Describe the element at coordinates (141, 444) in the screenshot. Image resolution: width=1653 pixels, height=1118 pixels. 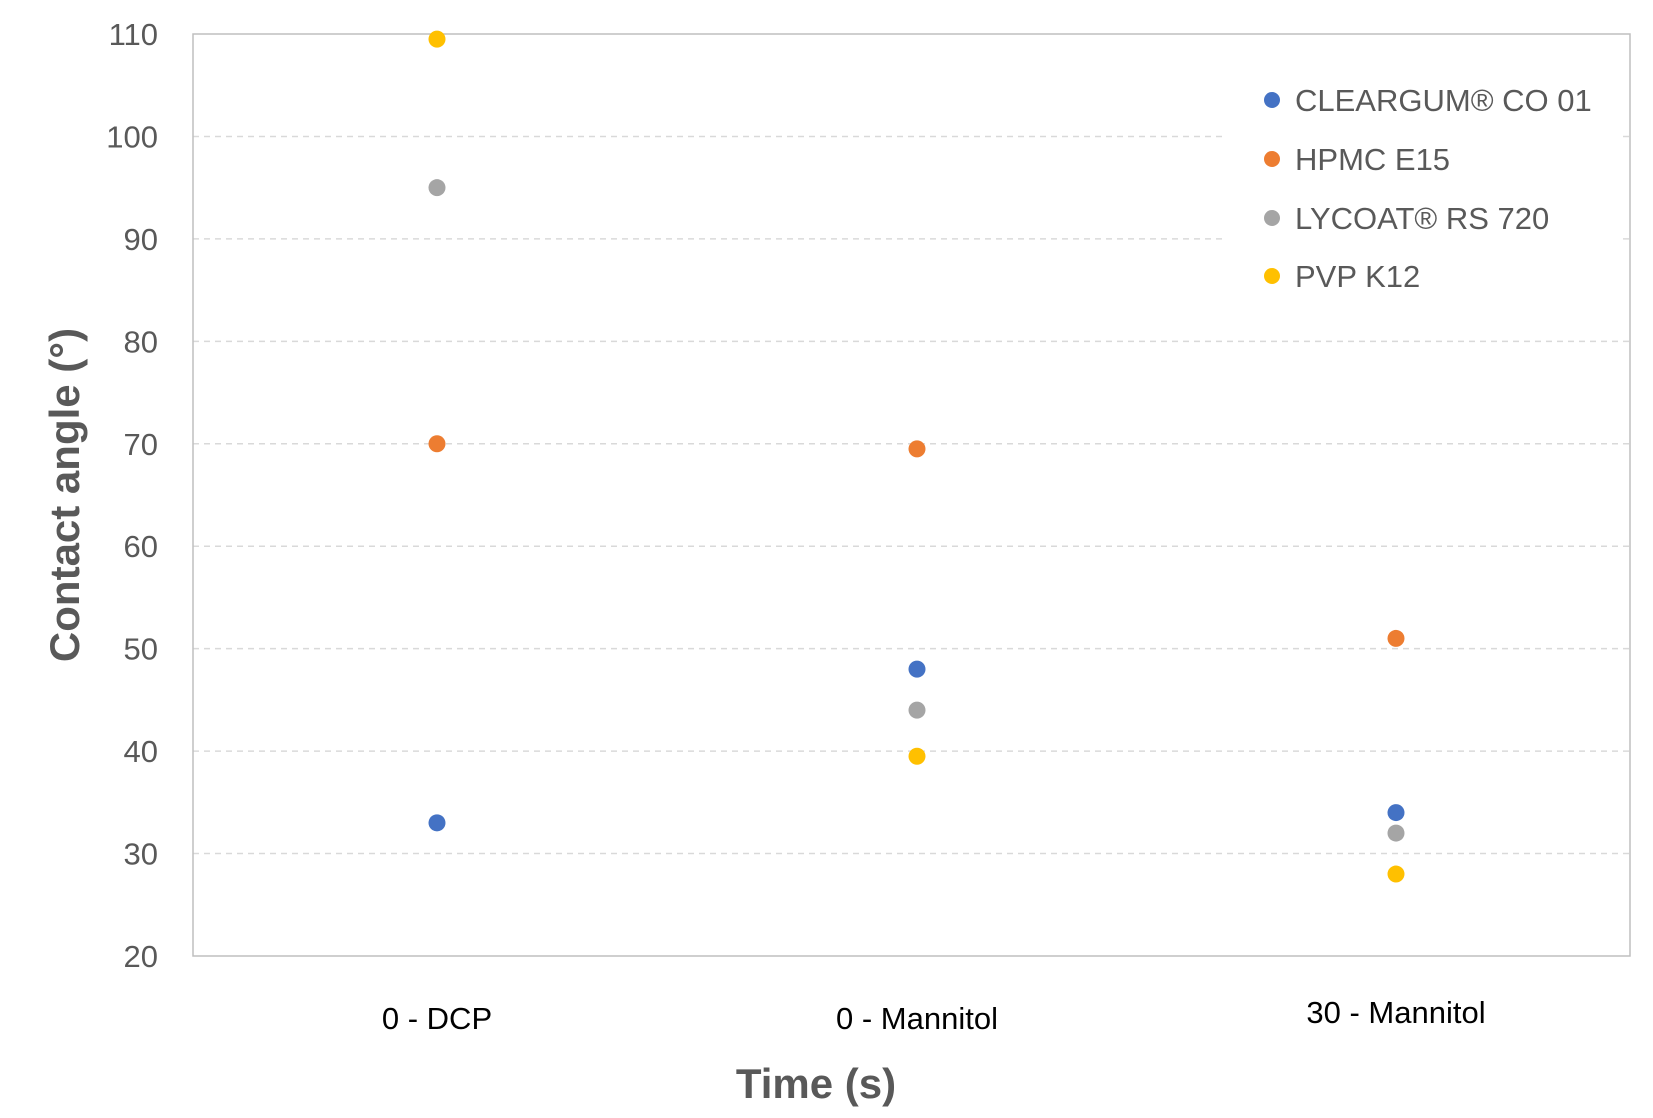
I see `y-tick-label: 70` at that location.